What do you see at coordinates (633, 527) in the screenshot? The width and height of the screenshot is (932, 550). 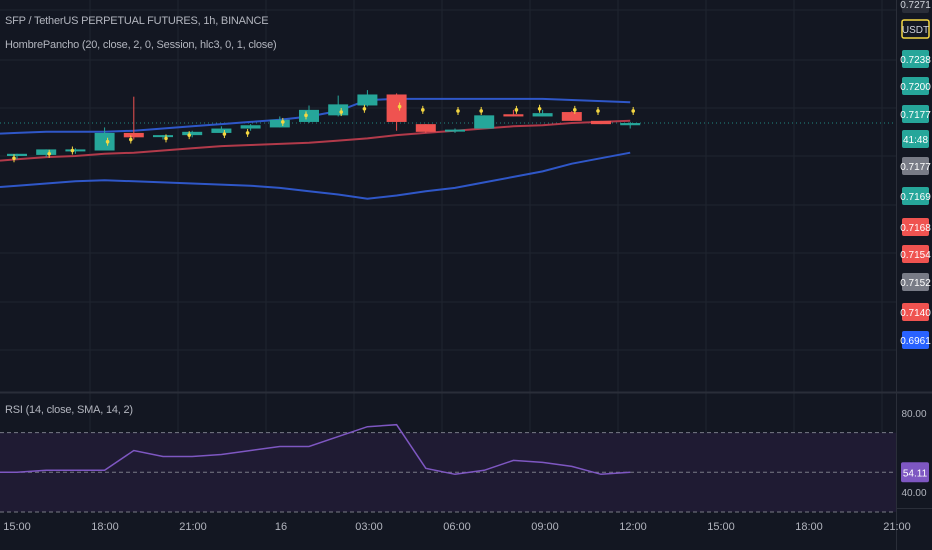 I see `time-label: 12:00` at bounding box center [633, 527].